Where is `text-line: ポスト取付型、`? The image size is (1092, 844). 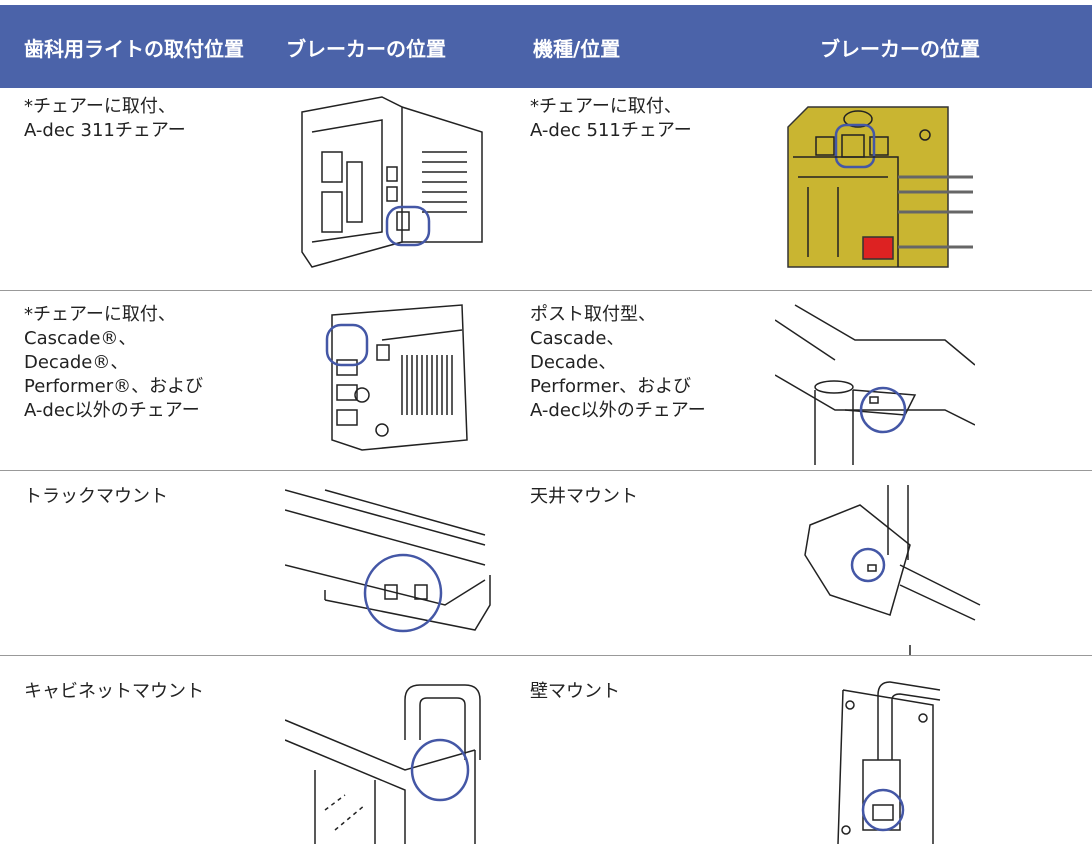 text-line: ポスト取付型、 is located at coordinates (593, 314).